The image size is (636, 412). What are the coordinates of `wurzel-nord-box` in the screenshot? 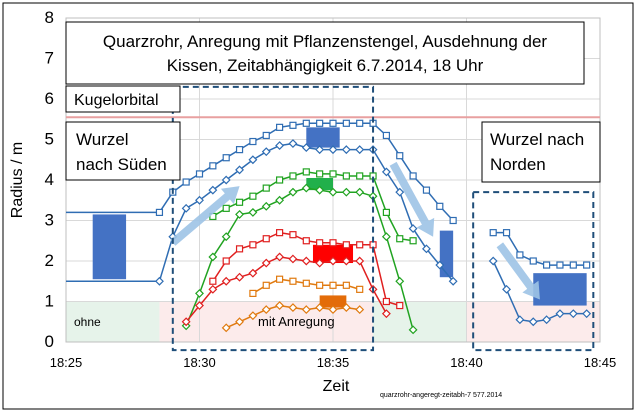 It's located at (541, 152).